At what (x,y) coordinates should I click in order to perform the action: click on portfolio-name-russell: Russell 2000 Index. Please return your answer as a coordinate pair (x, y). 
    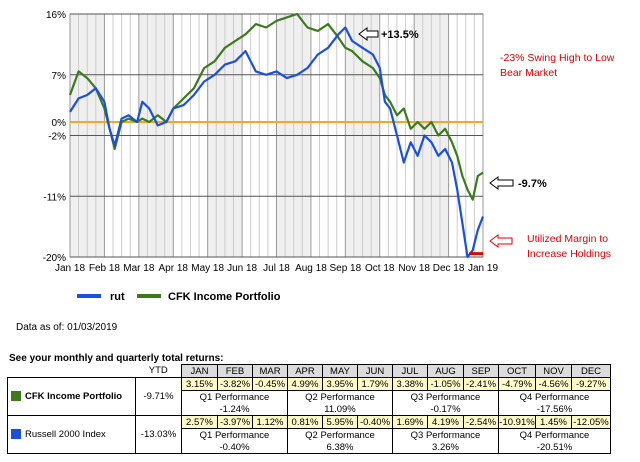
    Looking at the image, I should click on (71, 434).